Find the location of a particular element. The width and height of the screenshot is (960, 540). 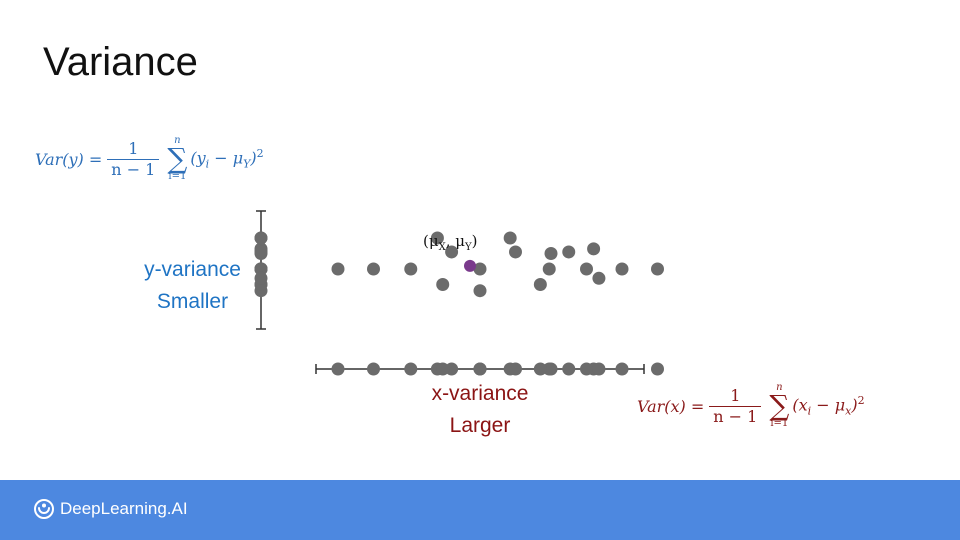

y-variance-formula: Var(y) = 1 n − 1 n ∑ i=1 (yi − μY)2 is located at coordinates (149, 159).